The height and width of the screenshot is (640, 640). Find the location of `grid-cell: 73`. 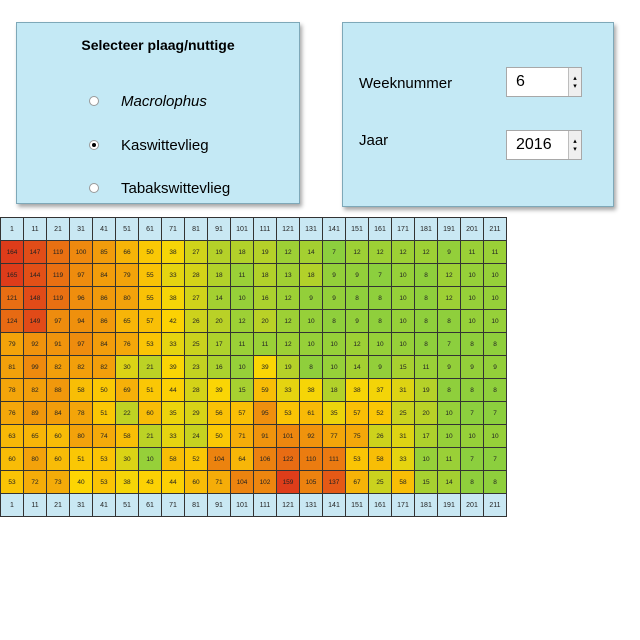

grid-cell: 73 is located at coordinates (58, 482).